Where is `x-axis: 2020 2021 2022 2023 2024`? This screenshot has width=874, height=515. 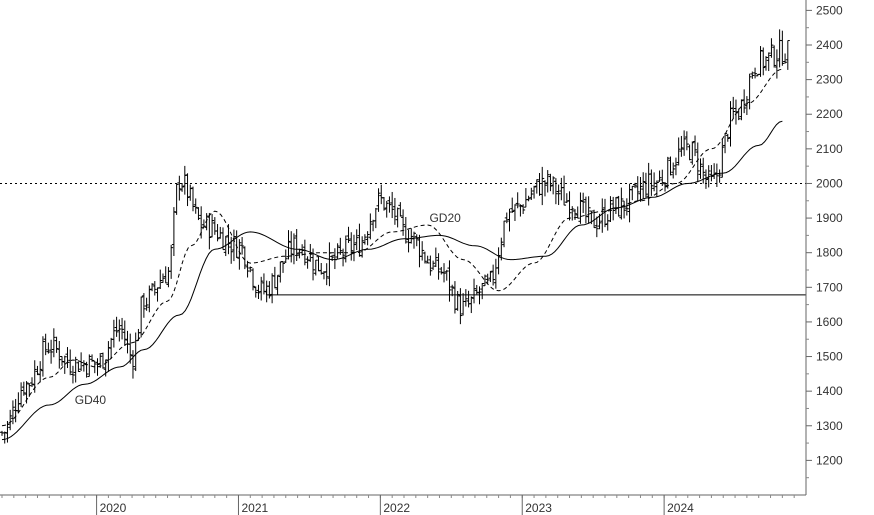 x-axis: 2020 2021 2022 2023 2024 is located at coordinates (403, 504).